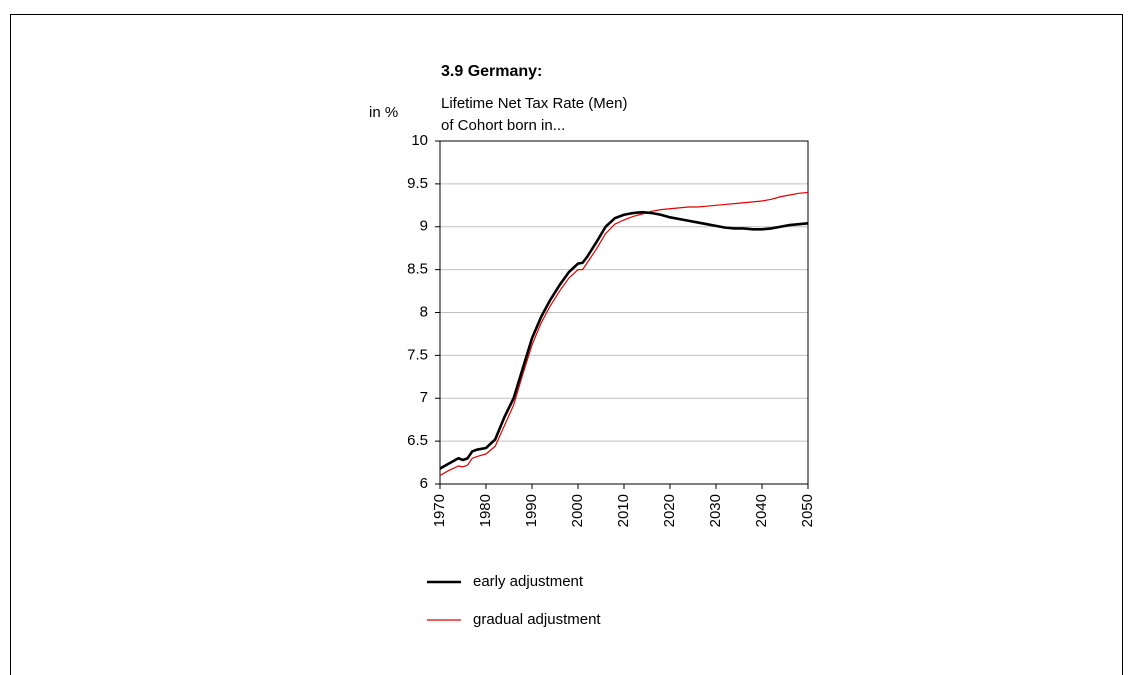 The height and width of the screenshot is (675, 1133). I want to click on chart-subtitle: Lifetime Net Tax Rate (Men), so click(534, 103).